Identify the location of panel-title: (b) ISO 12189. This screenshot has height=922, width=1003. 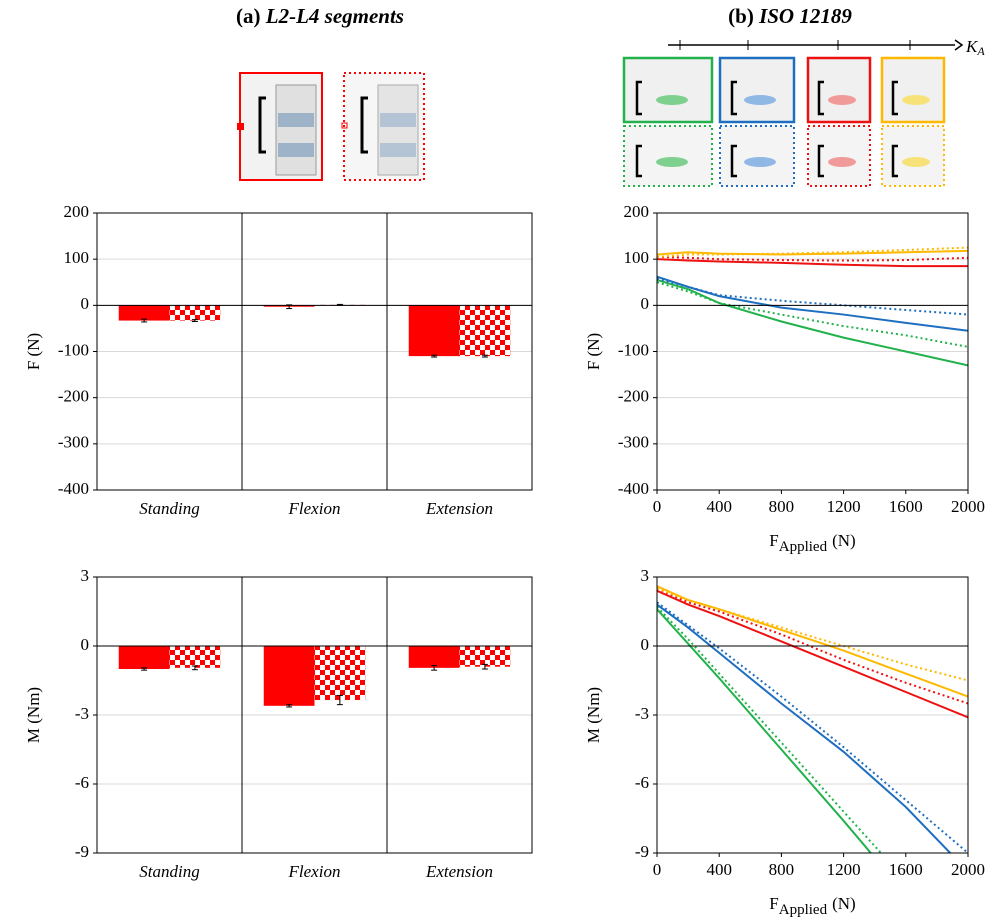
(790, 16).